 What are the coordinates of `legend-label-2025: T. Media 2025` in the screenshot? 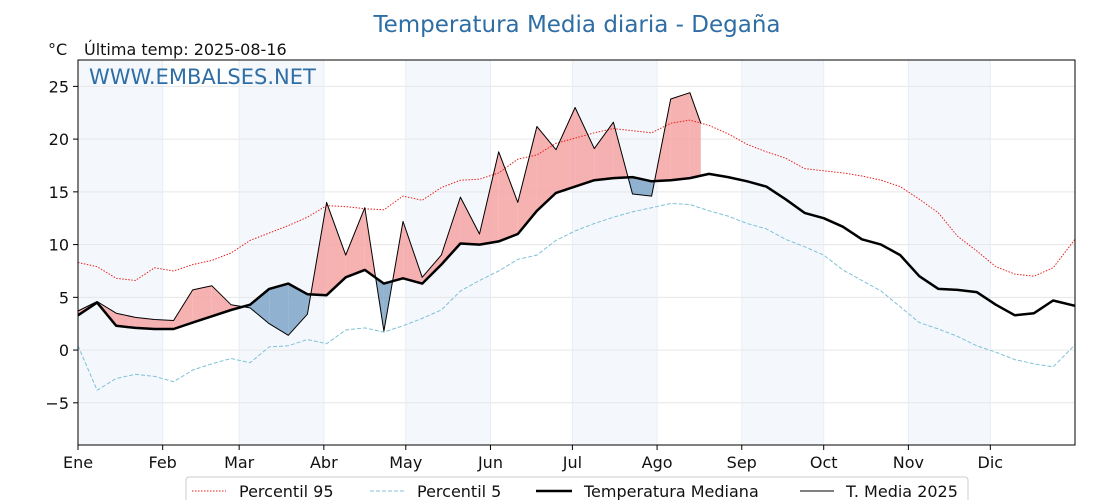 It's located at (901, 491).